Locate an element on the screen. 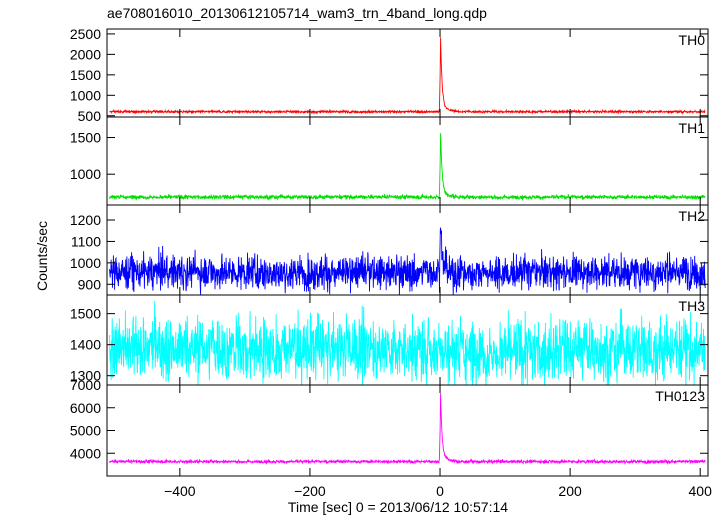 Image resolution: width=721 pixels, height=516 pixels. y-axis-label: Counts/sec is located at coordinates (42, 256).